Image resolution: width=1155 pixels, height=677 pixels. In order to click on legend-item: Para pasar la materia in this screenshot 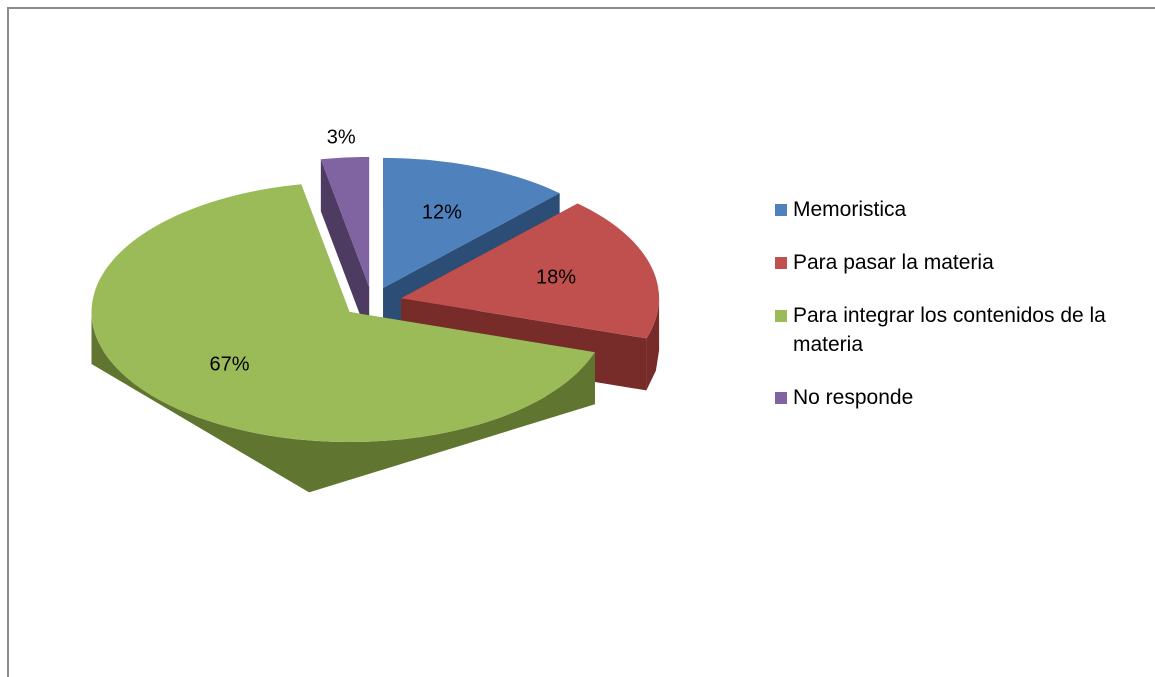, I will do `click(955, 262)`.